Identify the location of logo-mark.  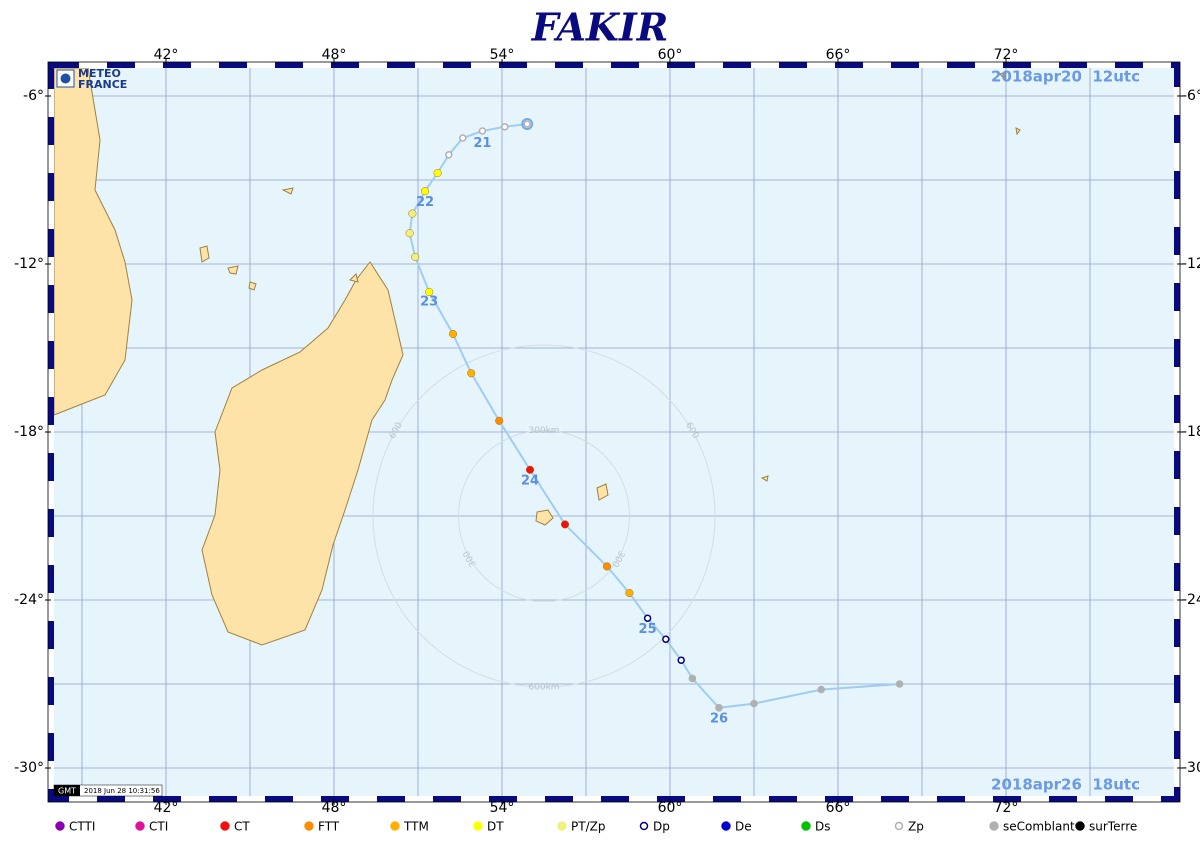
(65, 78).